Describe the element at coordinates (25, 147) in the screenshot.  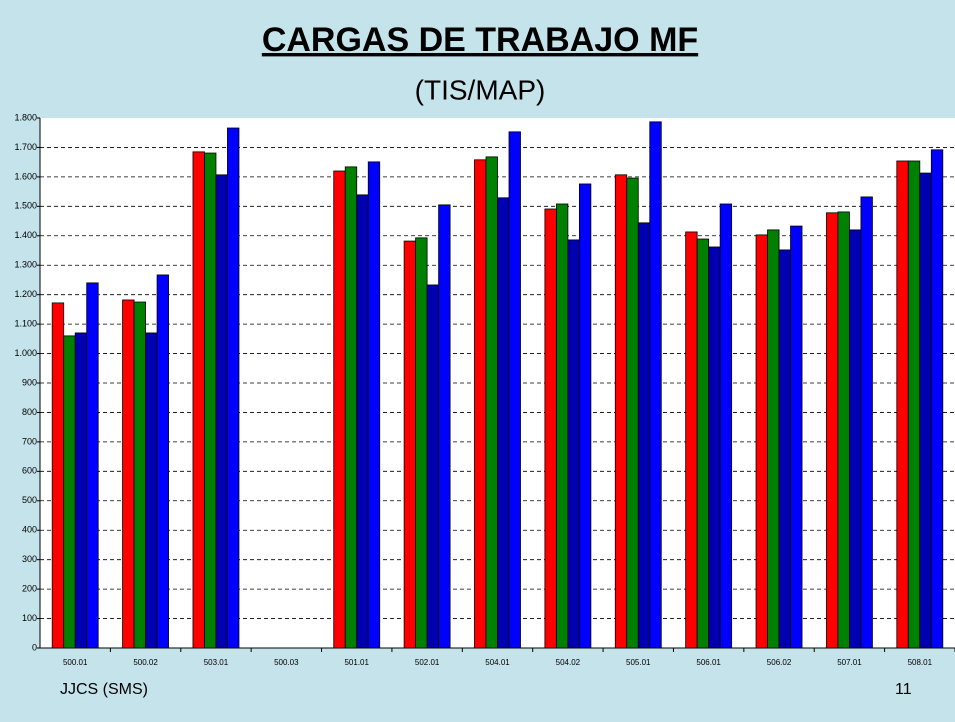
I see `y-tick-label: 1.700` at that location.